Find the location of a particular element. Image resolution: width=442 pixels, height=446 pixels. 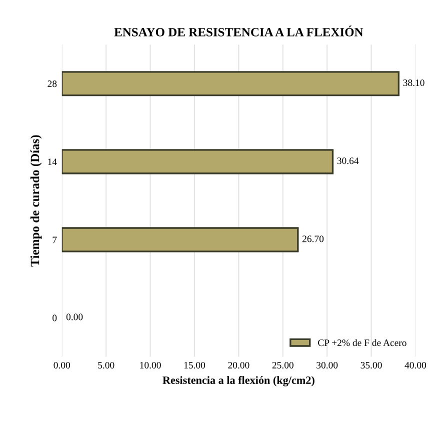

y-tick-label: 7 is located at coordinates (54, 240).